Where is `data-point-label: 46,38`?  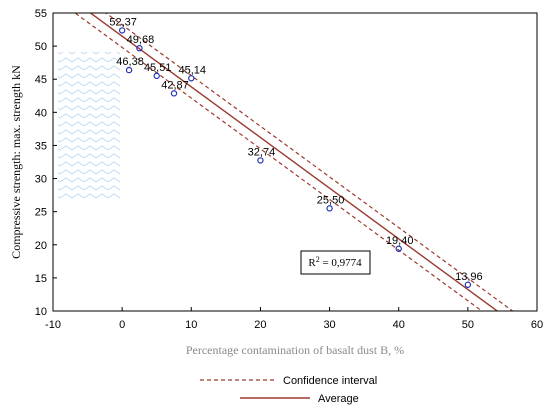 data-point-label: 46,38 is located at coordinates (130, 62).